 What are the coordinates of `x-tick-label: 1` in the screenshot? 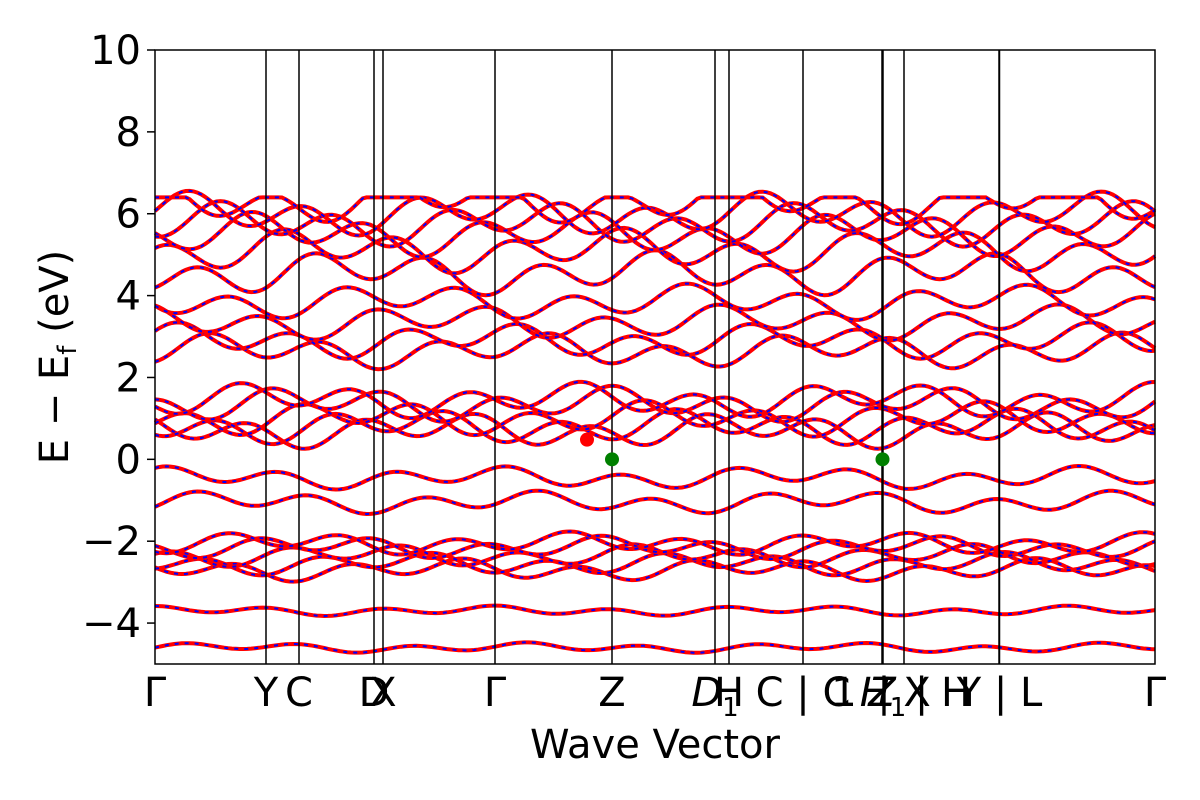 It's located at (843, 693).